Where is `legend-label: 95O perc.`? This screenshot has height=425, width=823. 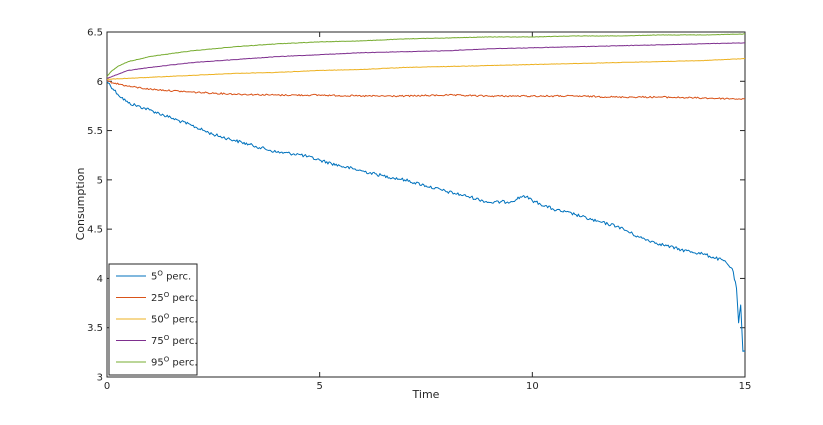 legend-label: 95O perc. is located at coordinates (174, 362).